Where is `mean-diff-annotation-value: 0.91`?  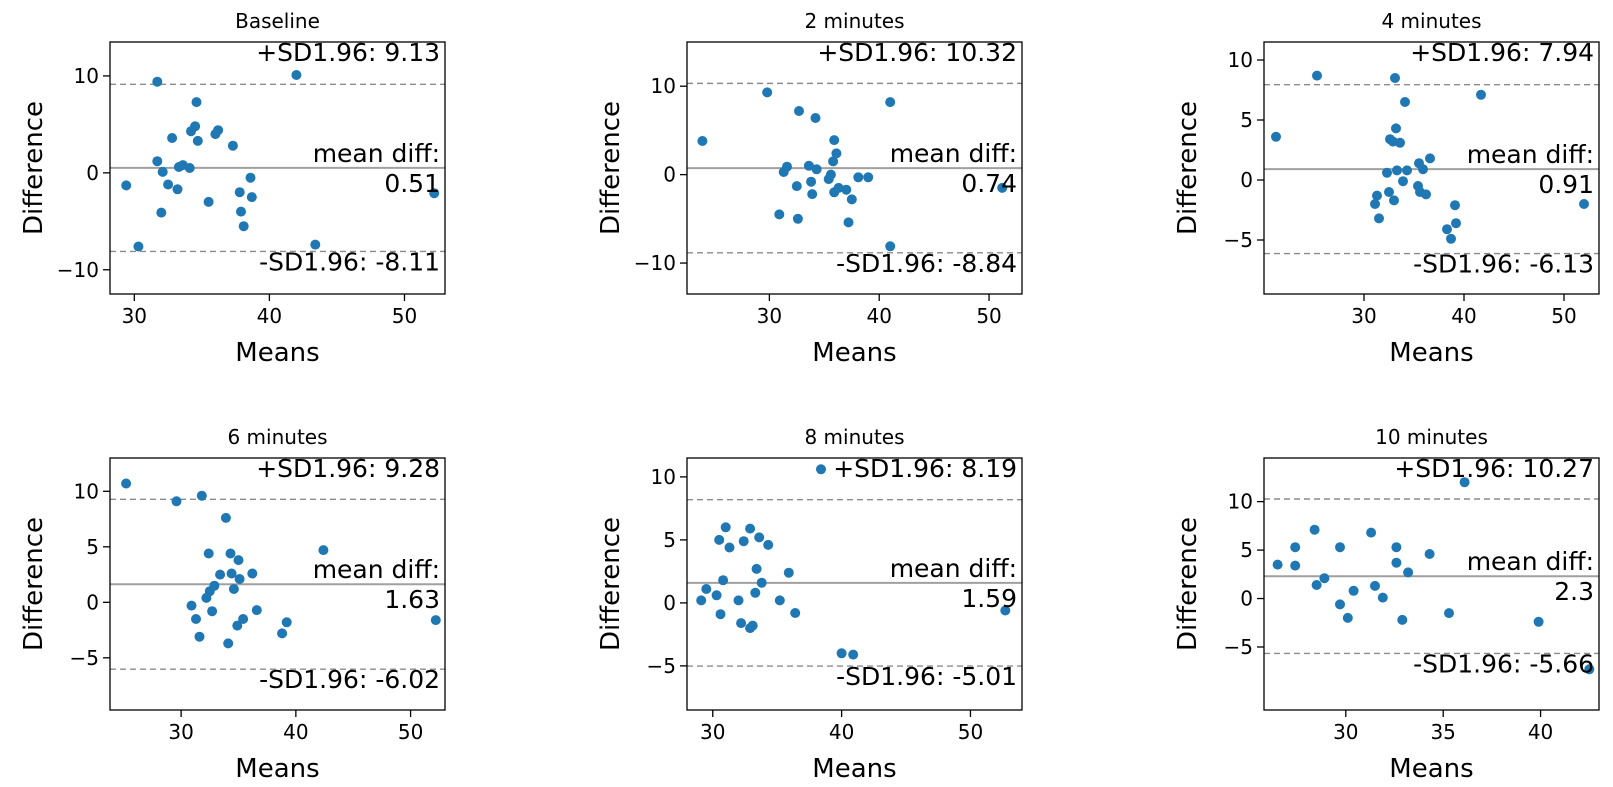 mean-diff-annotation-value: 0.91 is located at coordinates (1566, 184).